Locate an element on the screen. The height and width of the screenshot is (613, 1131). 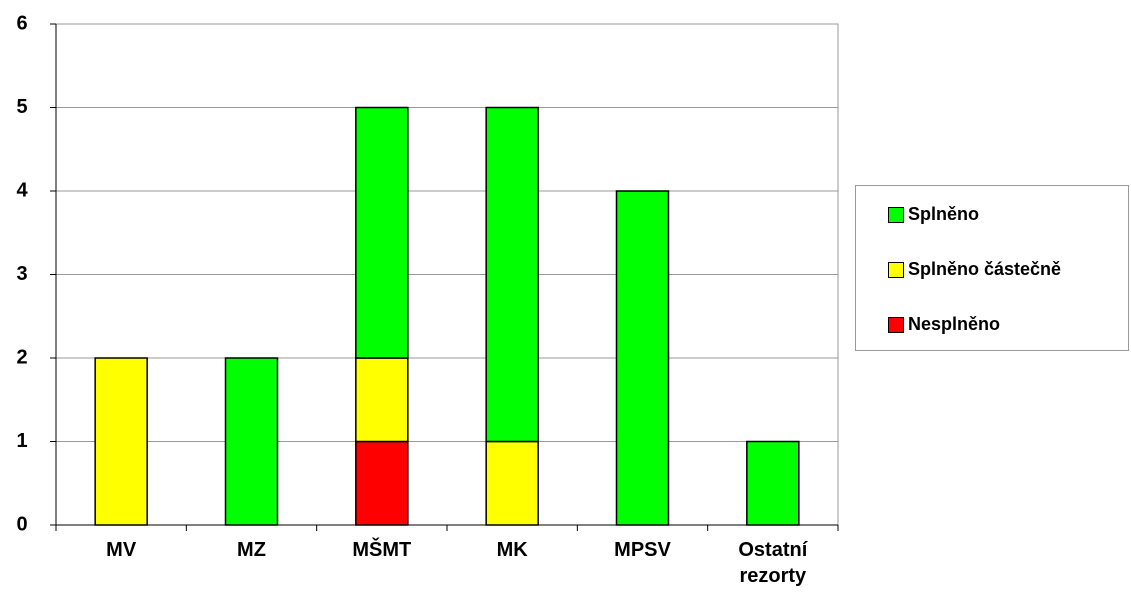
x-tick-label: MV is located at coordinates (121, 550).